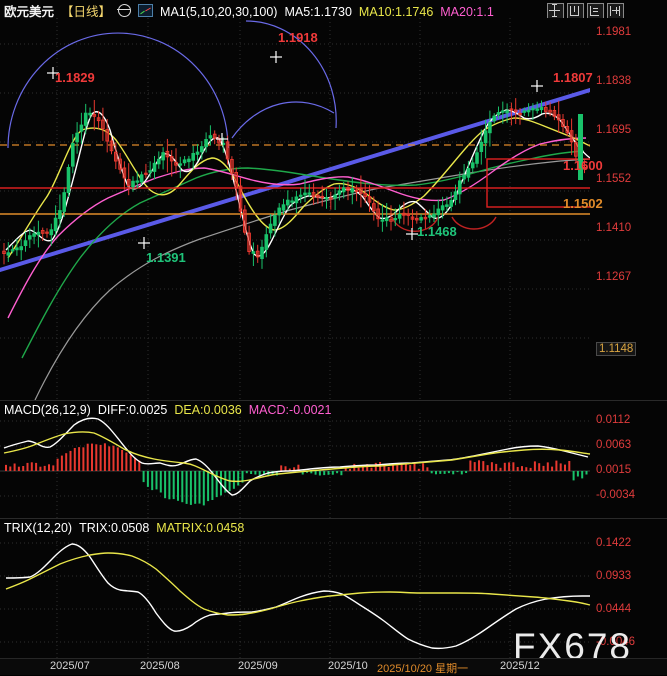  What do you see at coordinates (298, 37) in the screenshot?
I see `annotation-1918: 1.1918` at bounding box center [298, 37].